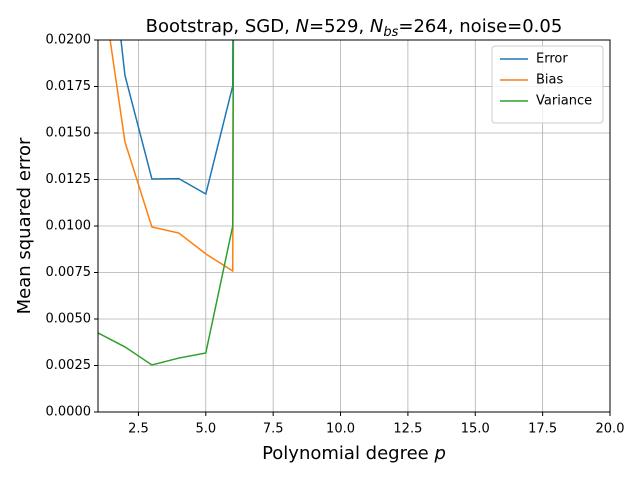 Image resolution: width=640 pixels, height=480 pixels. Describe the element at coordinates (69, 319) in the screenshot. I see `y-tick-label: 0.0050` at that location.